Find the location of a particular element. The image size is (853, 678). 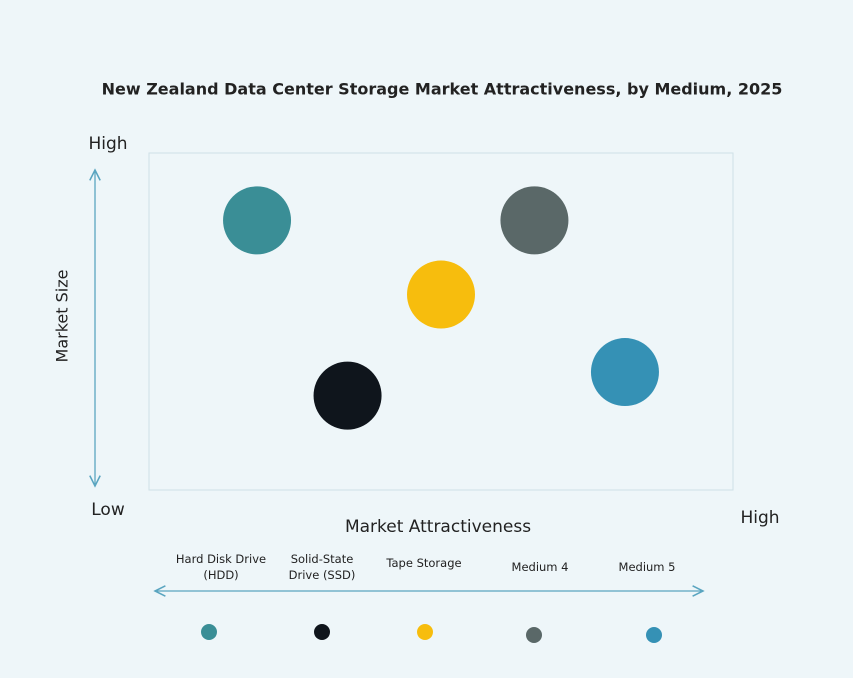

legend-label: Medium 5 is located at coordinates (647, 567).